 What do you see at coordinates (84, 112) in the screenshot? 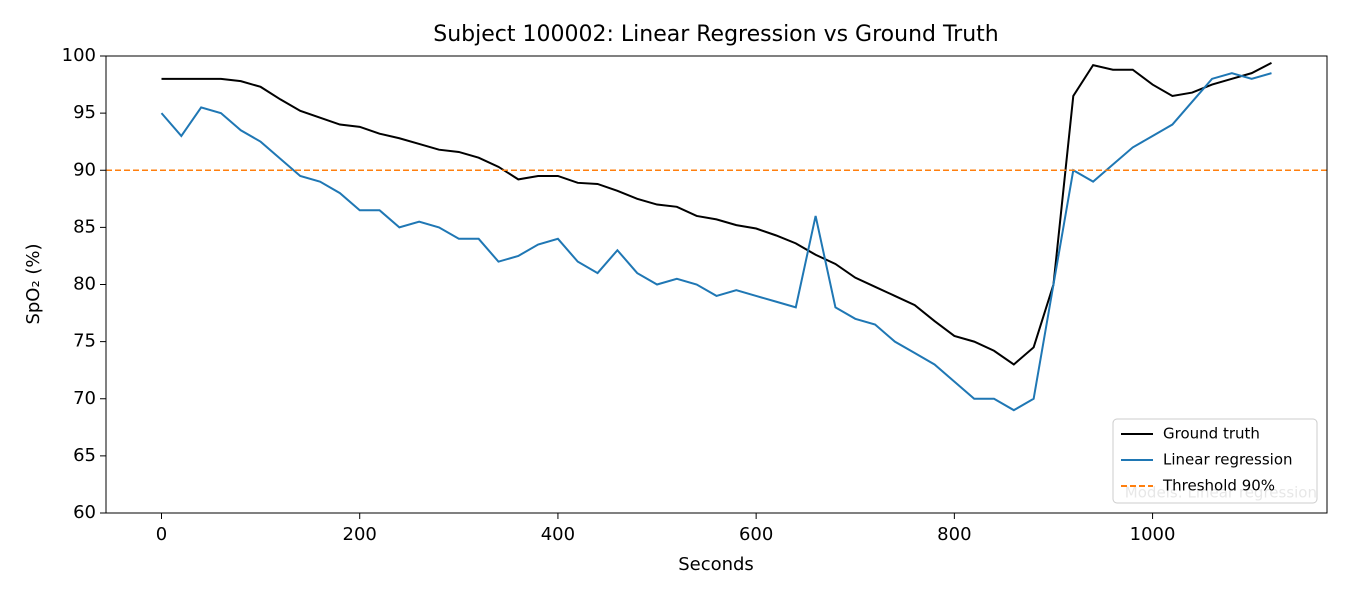
I see `y-tick-label: 95` at bounding box center [84, 112].